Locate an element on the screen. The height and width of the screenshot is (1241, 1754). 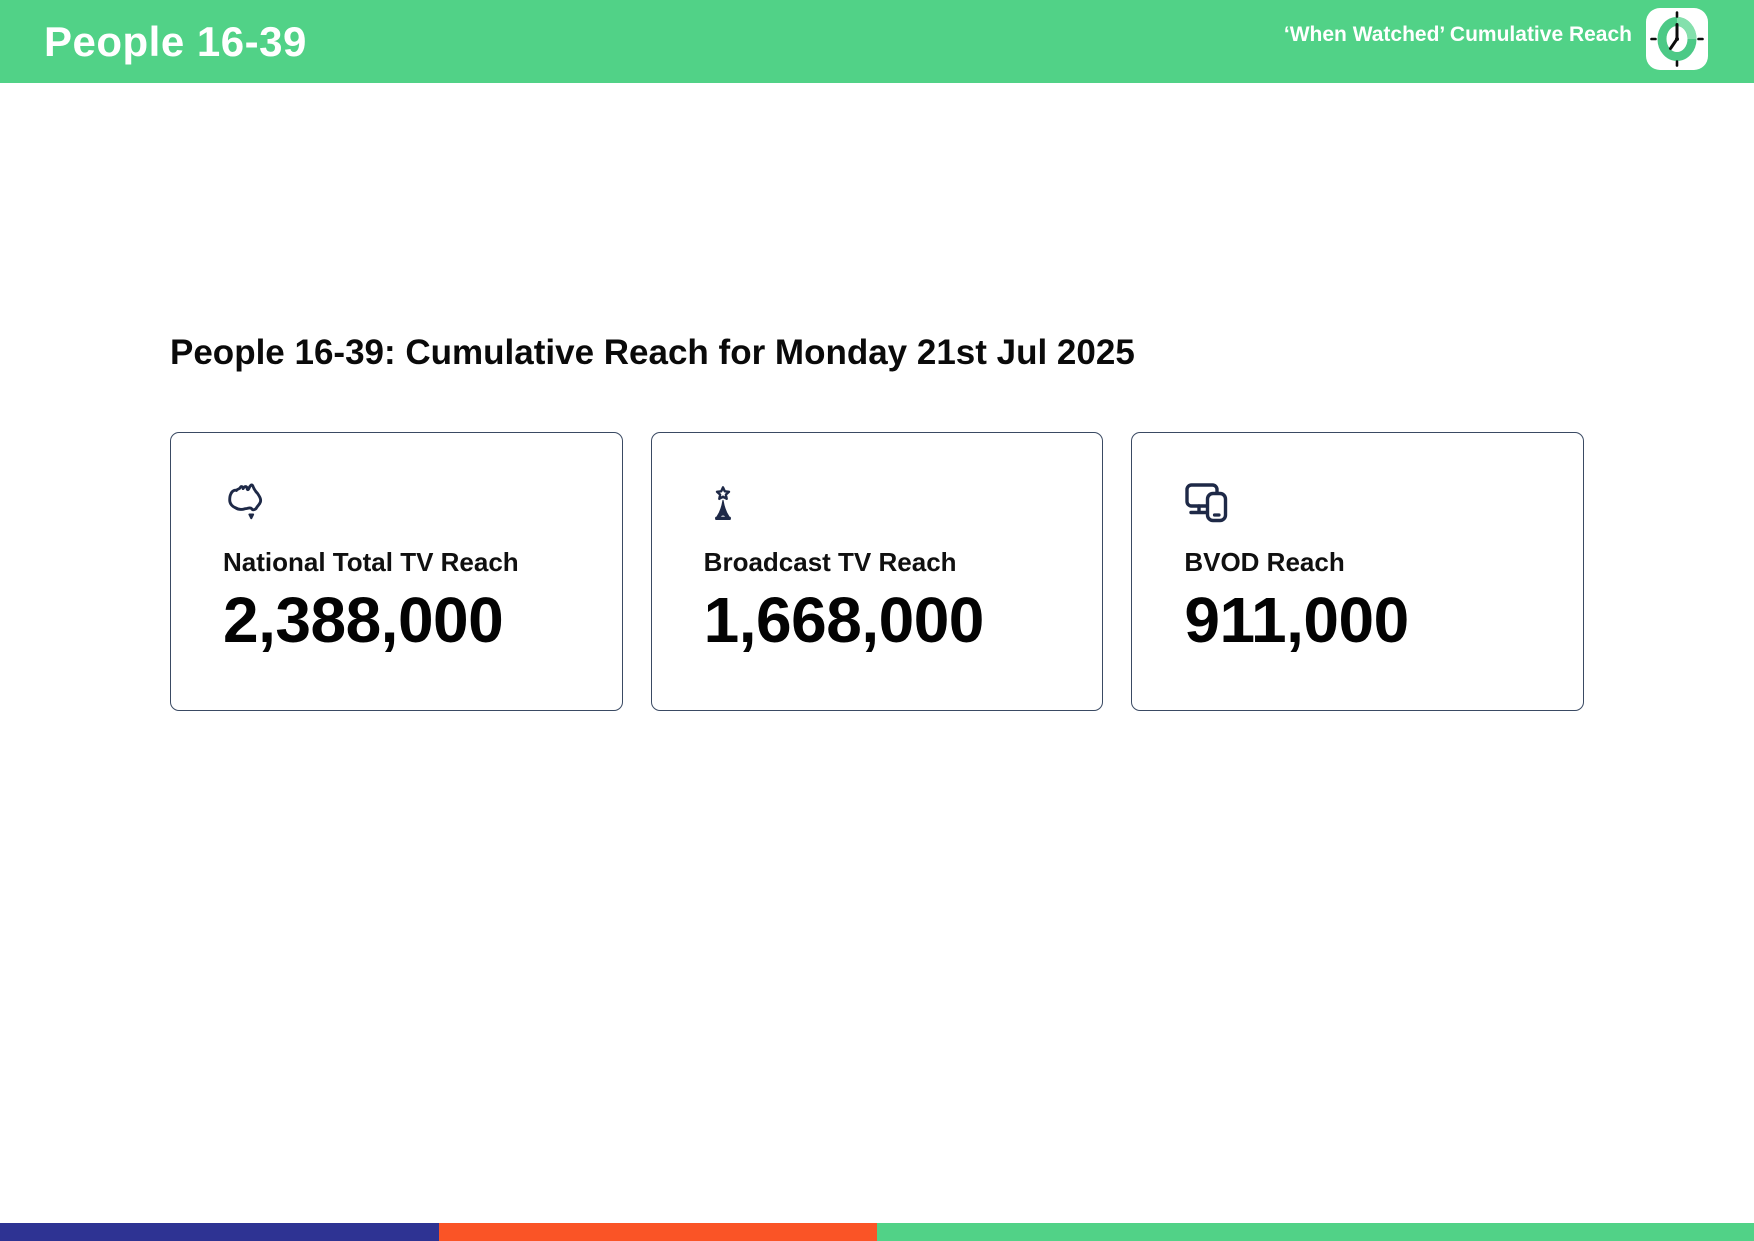
header-subtitle: ‘When Watched’ Cumulative Reach is located at coordinates (1457, 34).